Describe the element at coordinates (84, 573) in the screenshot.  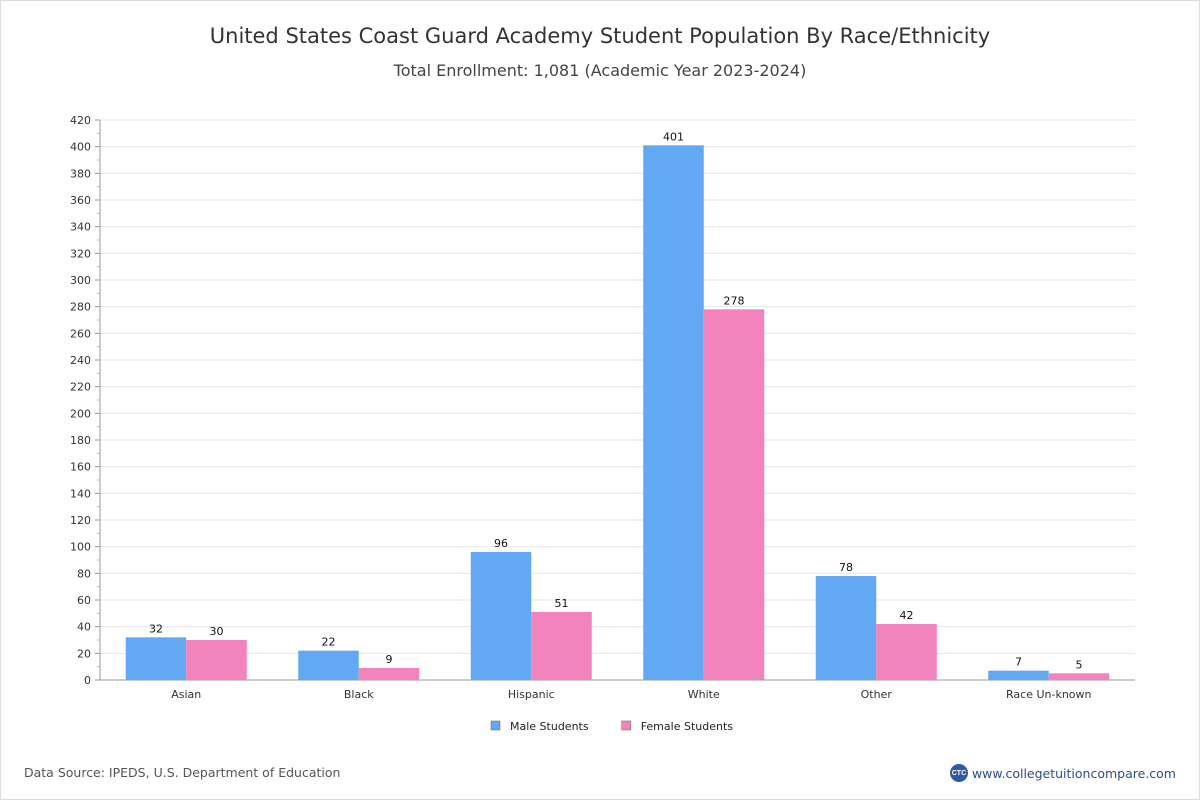
I see `y-tick-label: 80` at that location.